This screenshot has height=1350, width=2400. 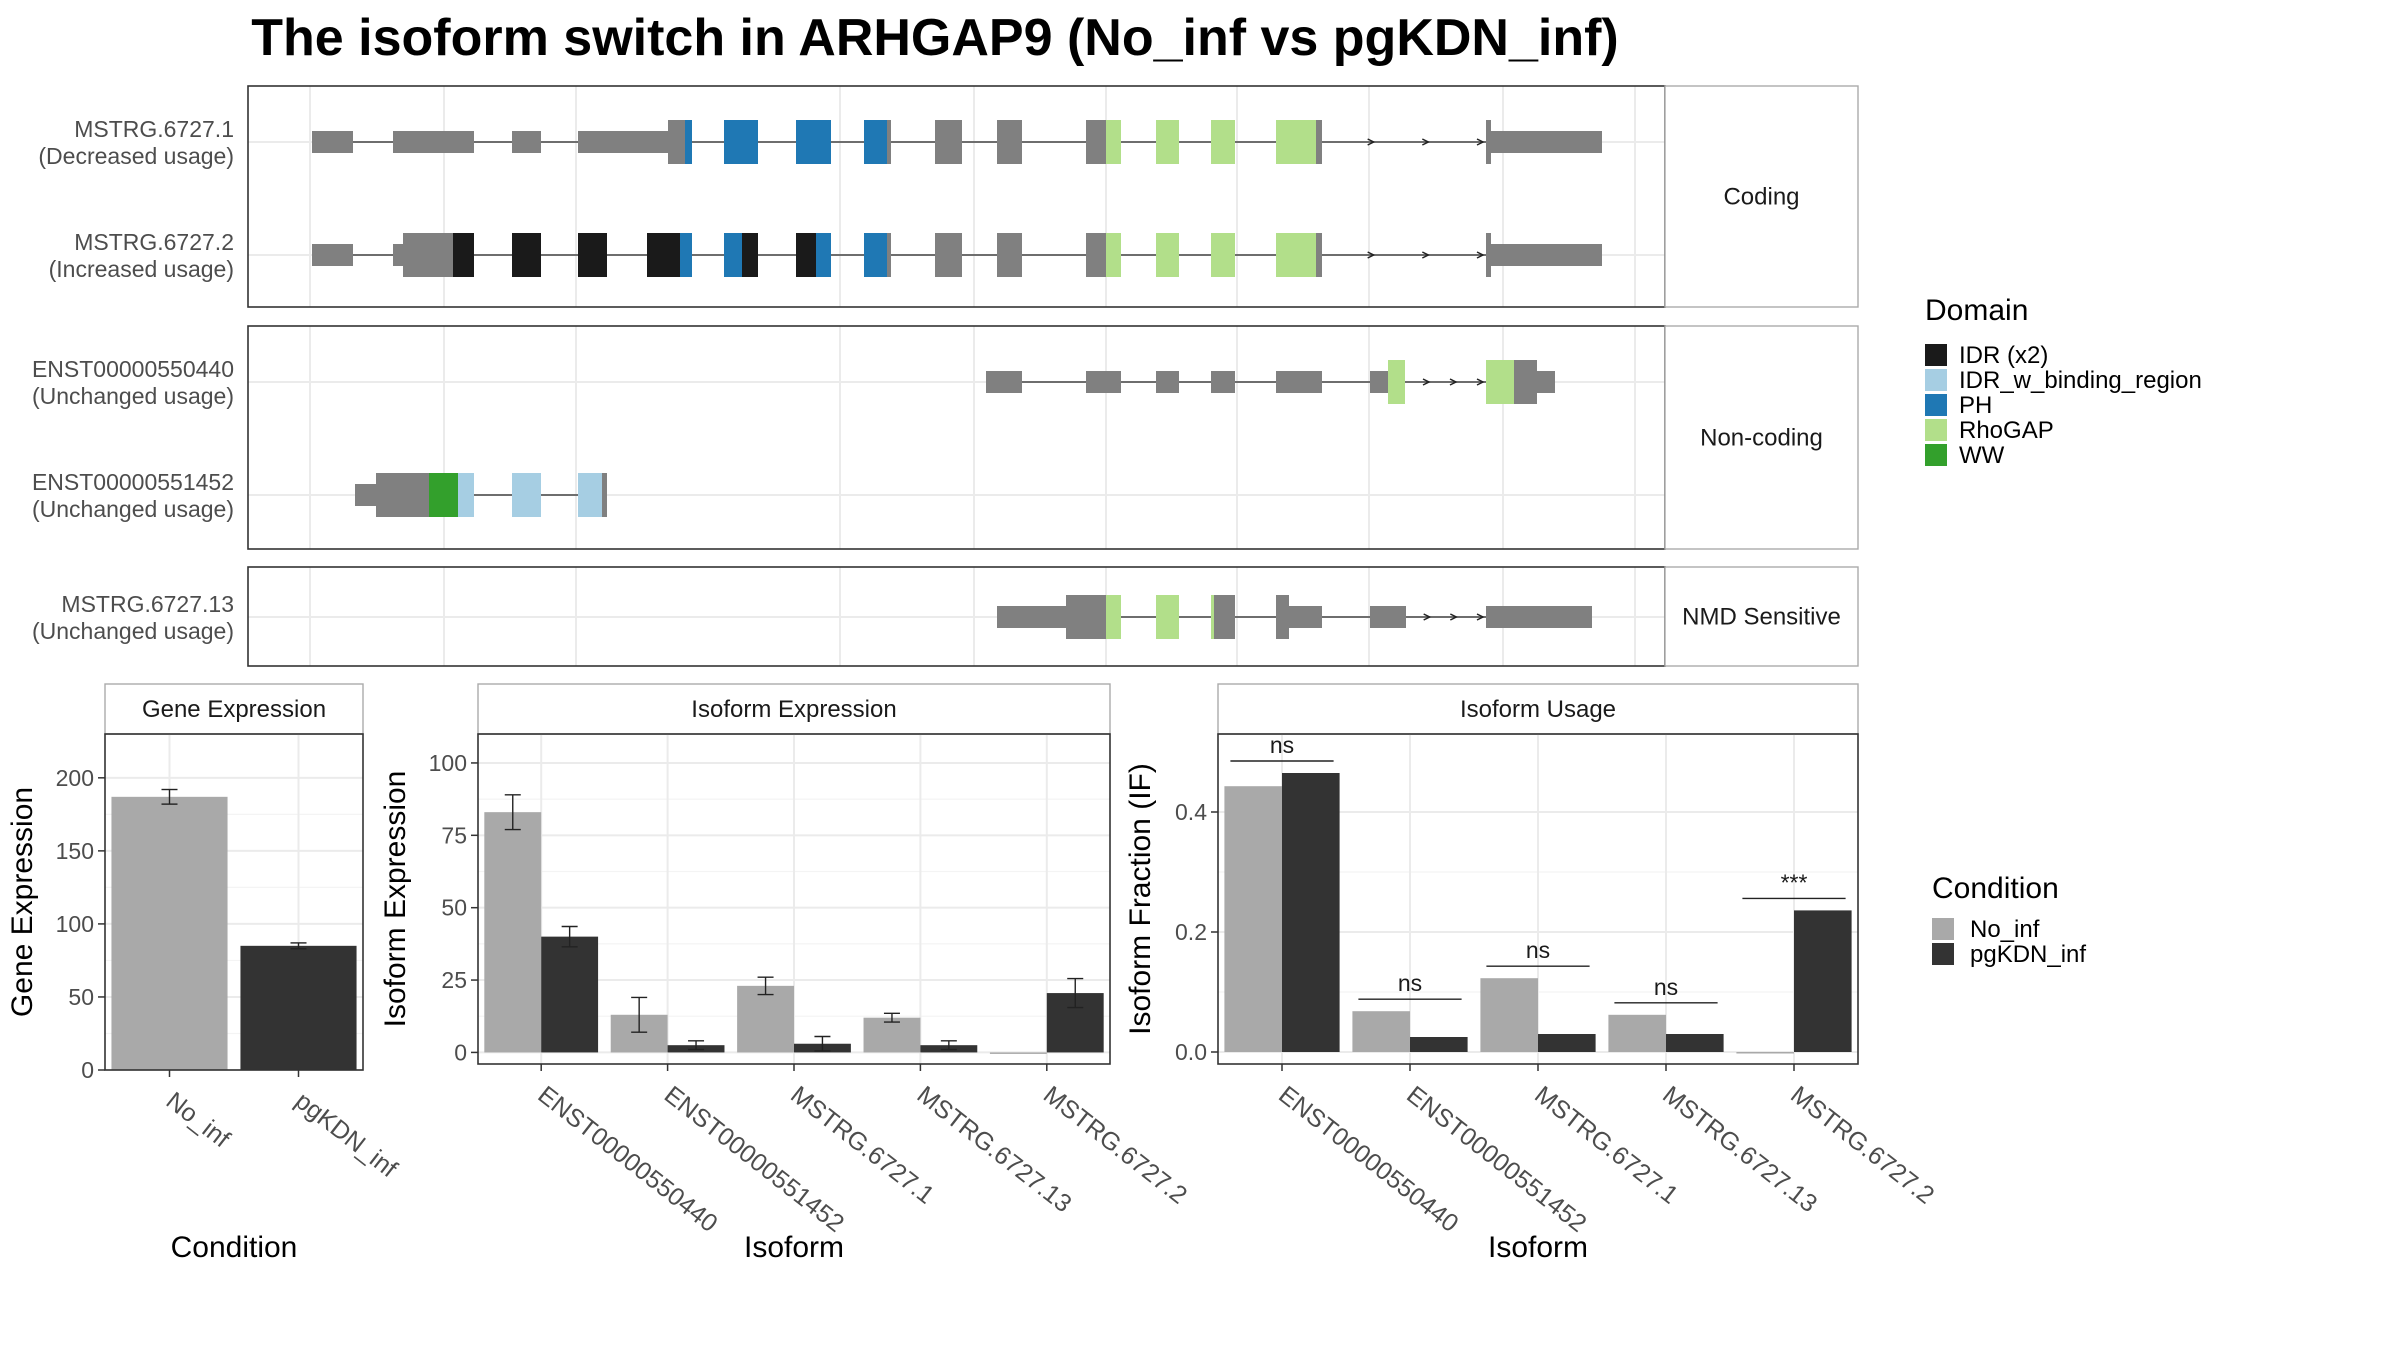 I want to click on legend-title: Domain, so click(x=1976, y=310).